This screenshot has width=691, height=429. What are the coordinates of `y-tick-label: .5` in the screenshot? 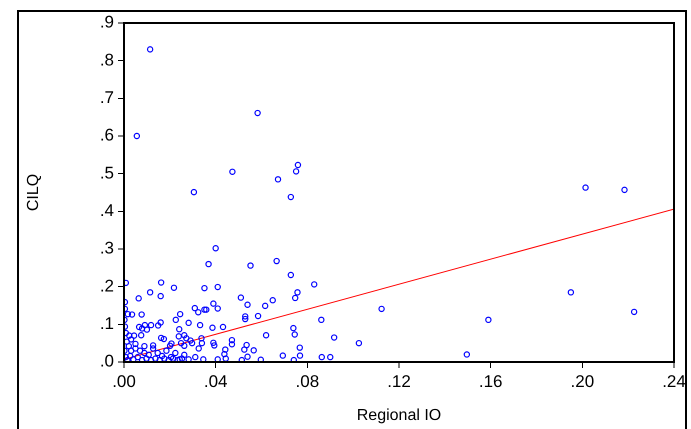 It's located at (107, 172).